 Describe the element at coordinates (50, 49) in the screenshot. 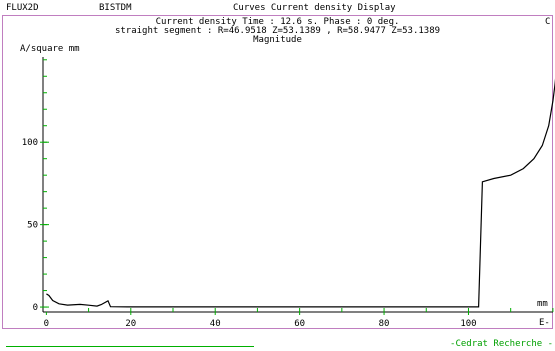

I see `y-axis-label: A/square mm` at that location.